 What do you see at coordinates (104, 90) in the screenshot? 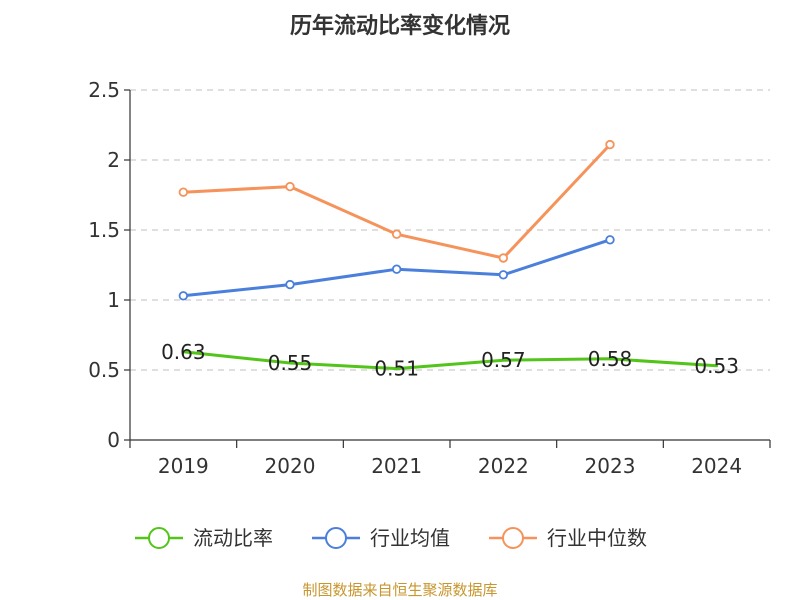
I see `y-tick-label: 2.5` at bounding box center [104, 90].